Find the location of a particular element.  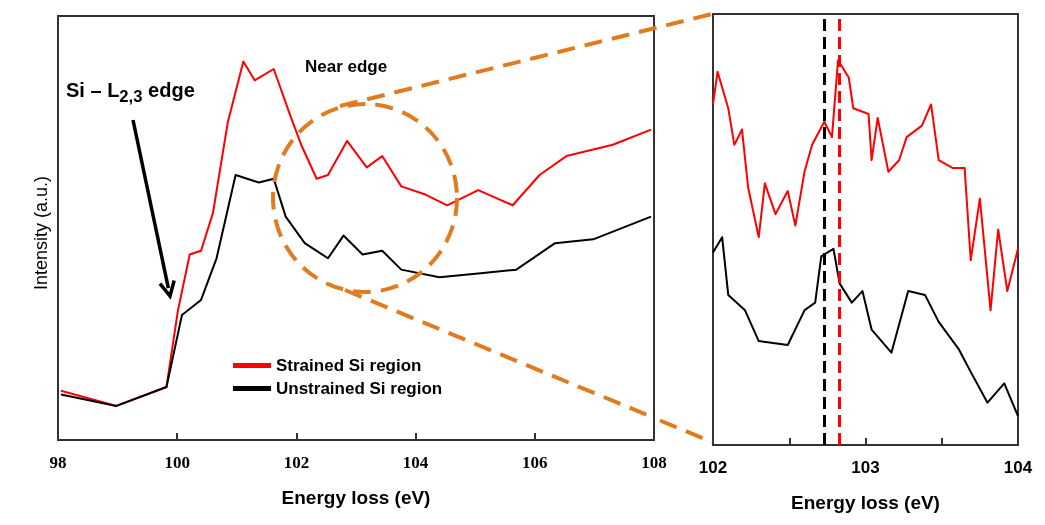

legend-label: Strained Si region is located at coordinates (349, 365).